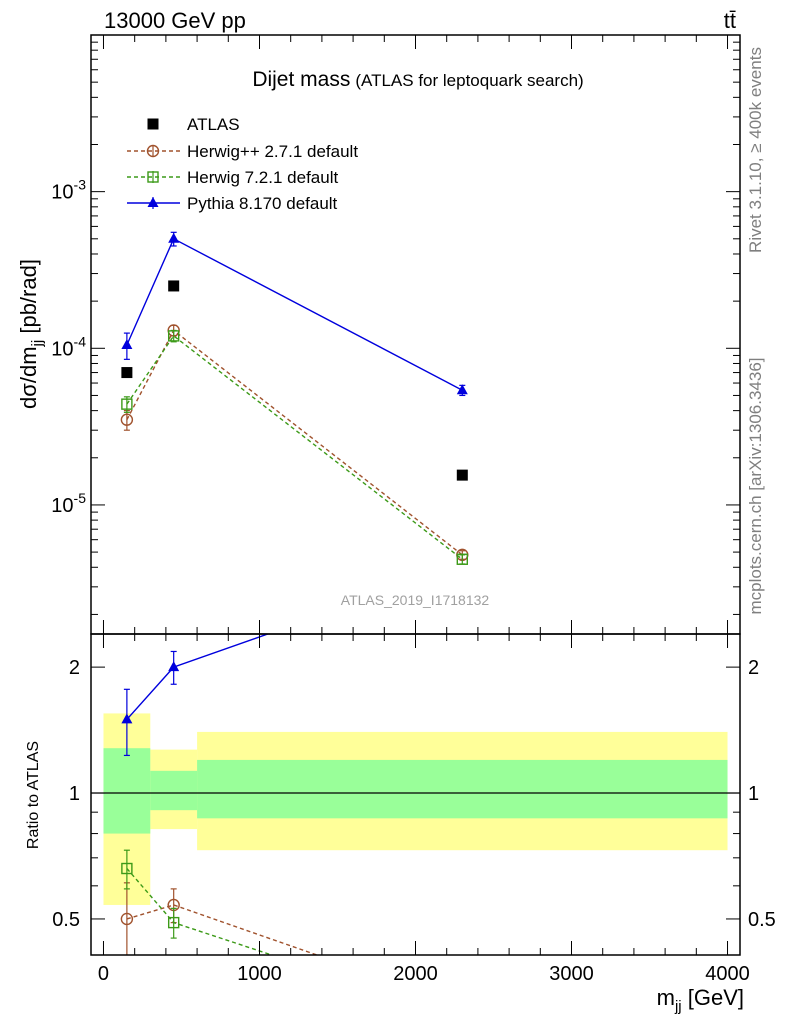  What do you see at coordinates (755, 150) in the screenshot?
I see `rivet-version-label: Rivet 3.1.10, ≥ 400k events` at bounding box center [755, 150].